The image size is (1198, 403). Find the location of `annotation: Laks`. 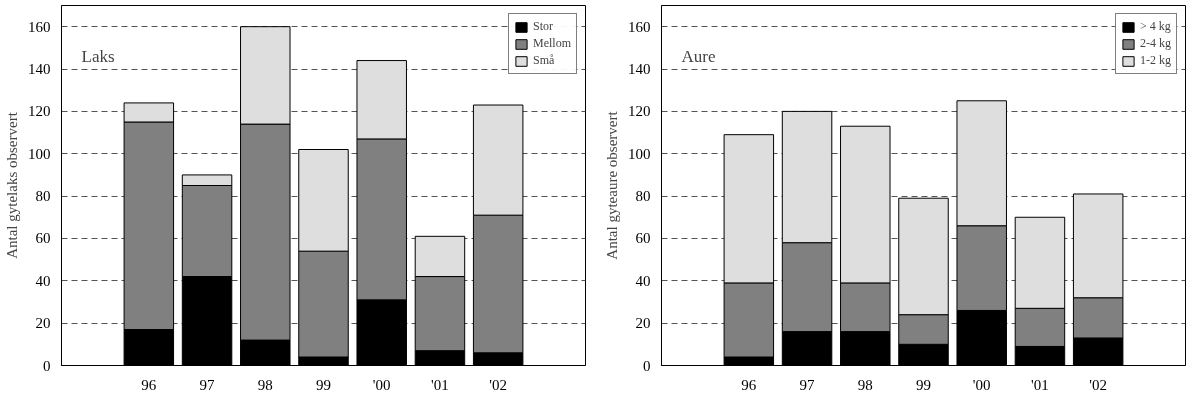

annotation: Laks is located at coordinates (98, 56).